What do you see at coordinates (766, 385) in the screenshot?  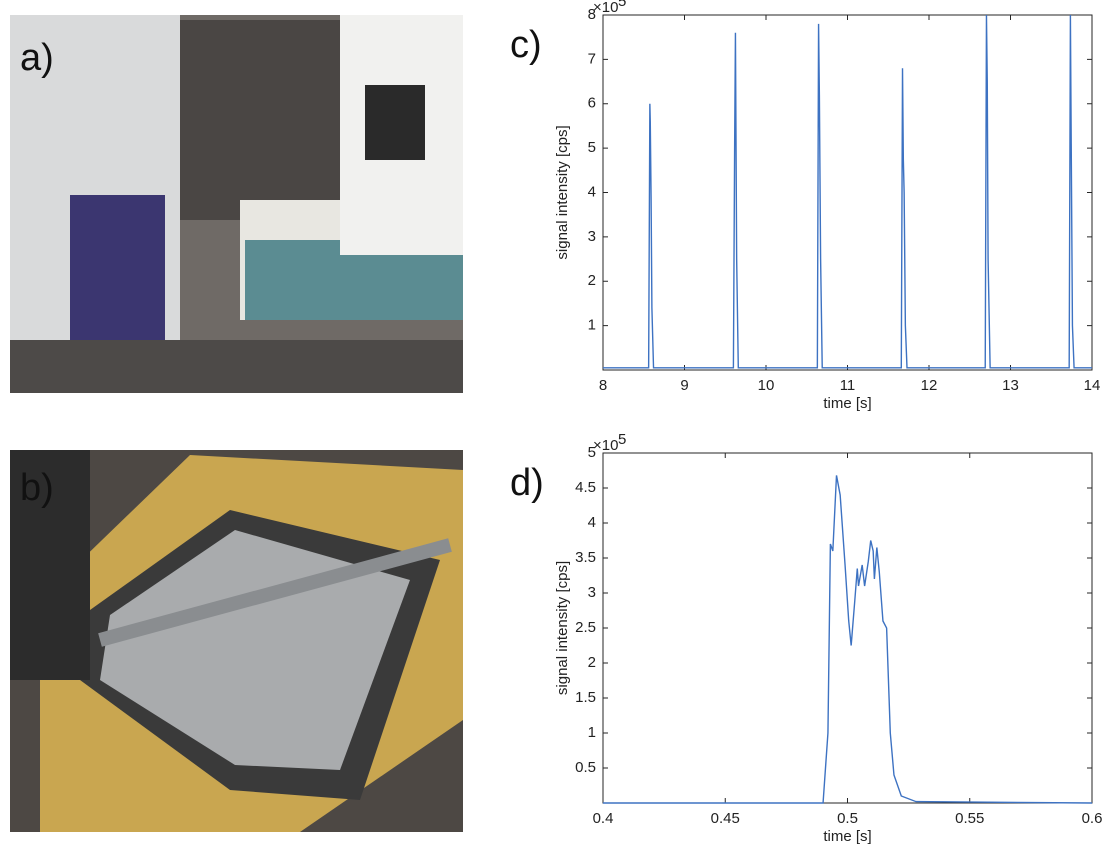 I see `x-tick-label: 10` at bounding box center [766, 385].